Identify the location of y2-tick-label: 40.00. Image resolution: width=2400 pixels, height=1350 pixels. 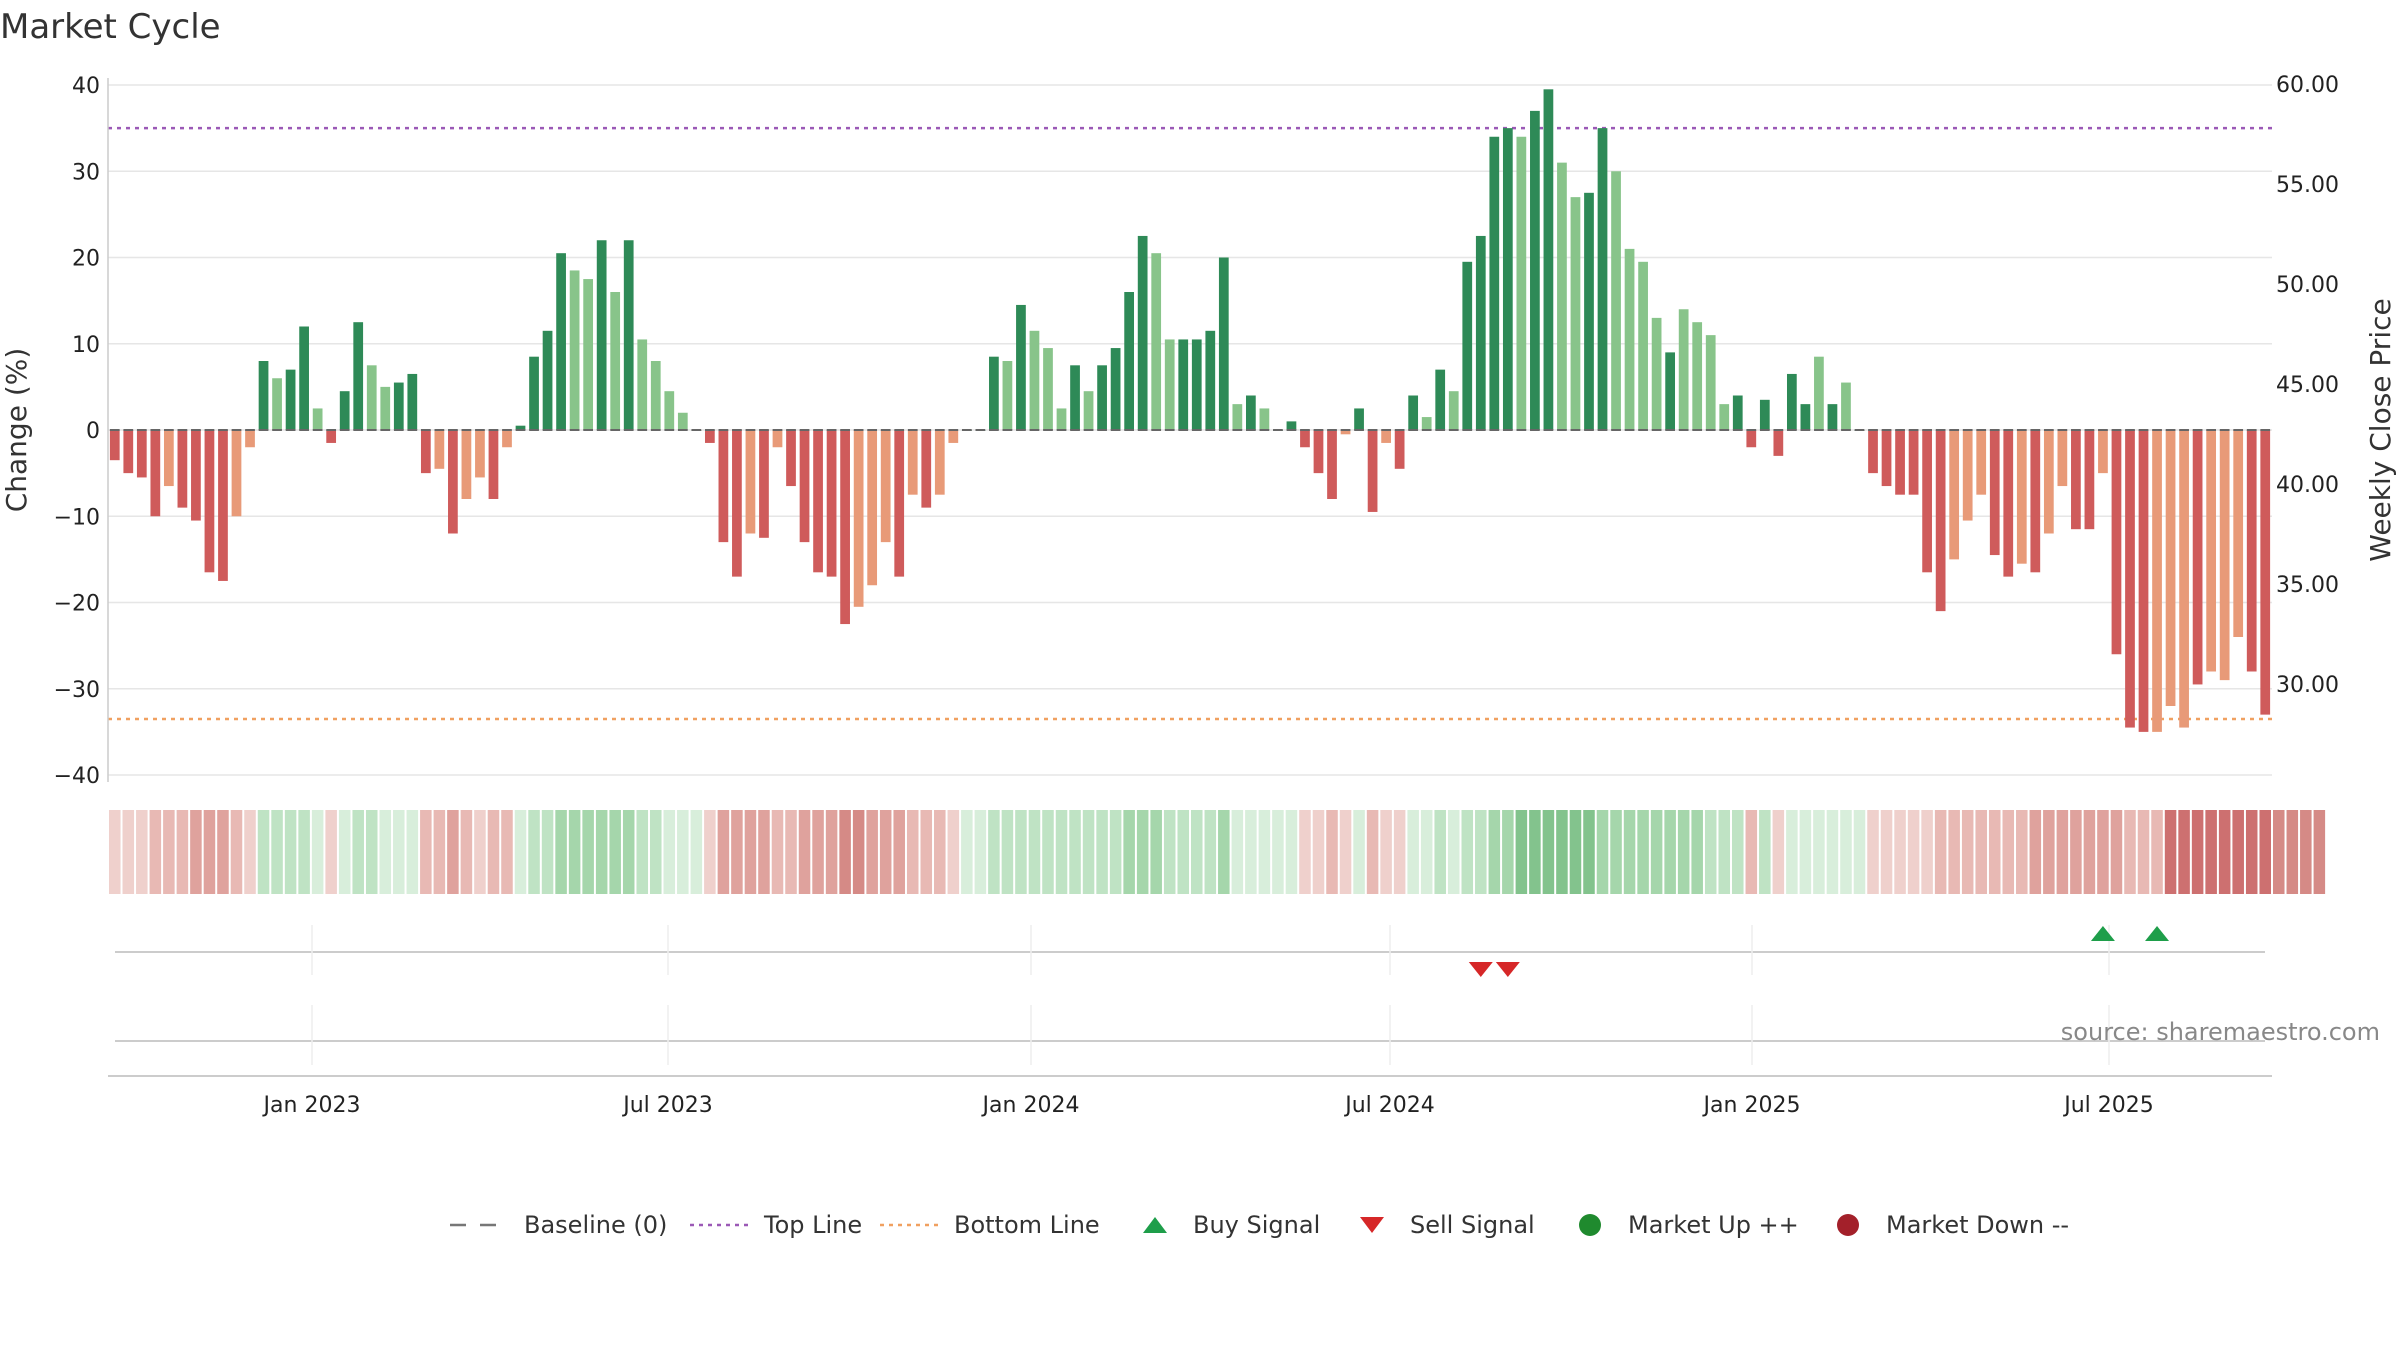
(2307, 485).